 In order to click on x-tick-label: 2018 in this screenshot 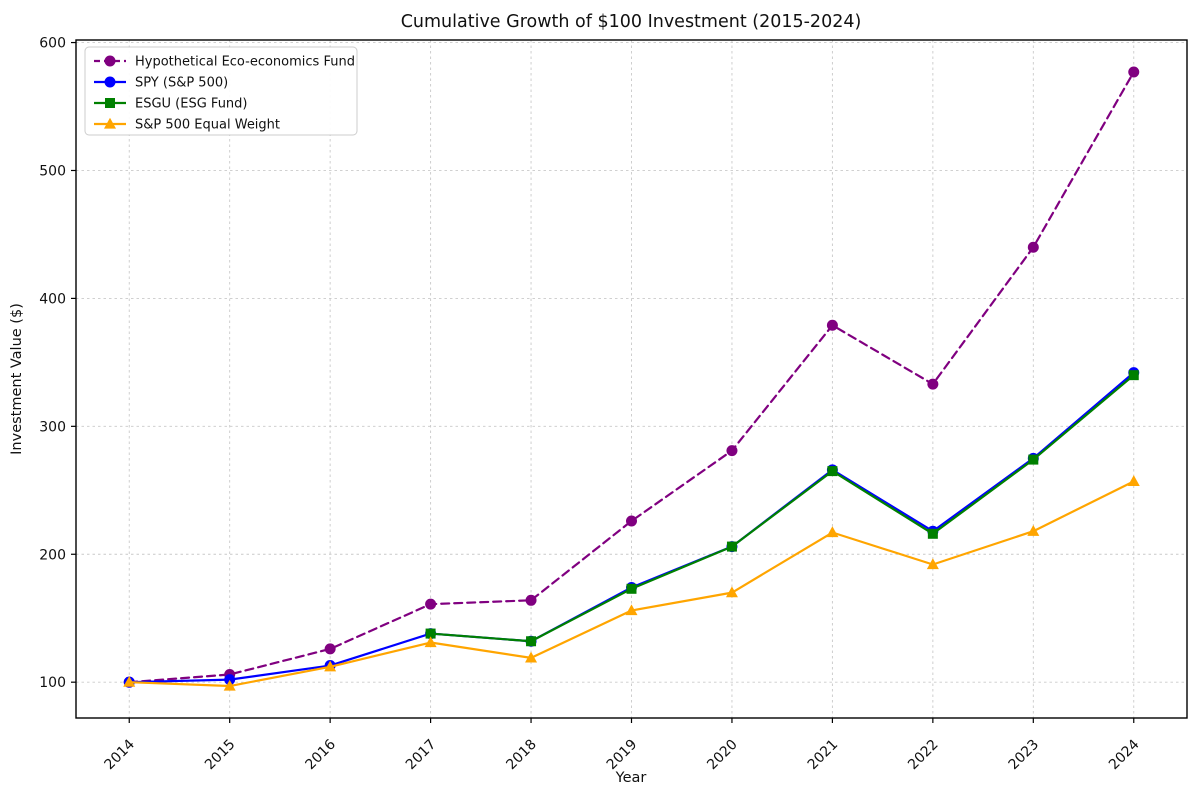, I will do `click(521, 755)`.